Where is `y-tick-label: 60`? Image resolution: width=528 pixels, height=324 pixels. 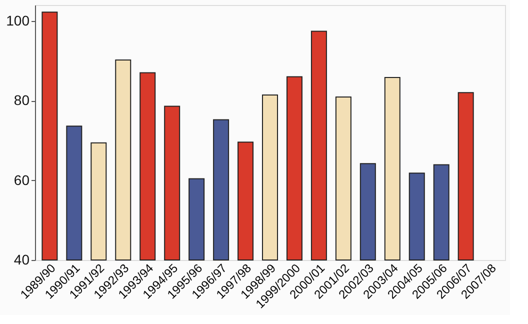
y-tick-label: 60 is located at coordinates (22, 180).